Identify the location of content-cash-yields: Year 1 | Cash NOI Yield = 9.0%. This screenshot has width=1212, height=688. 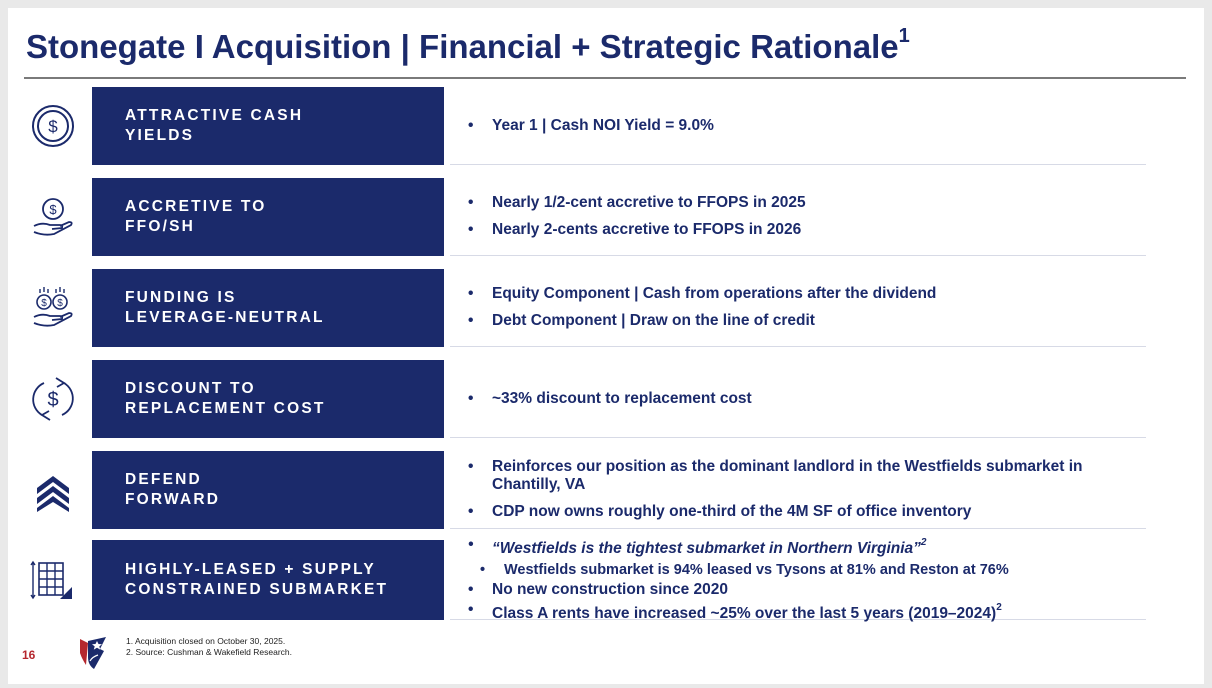
(798, 126).